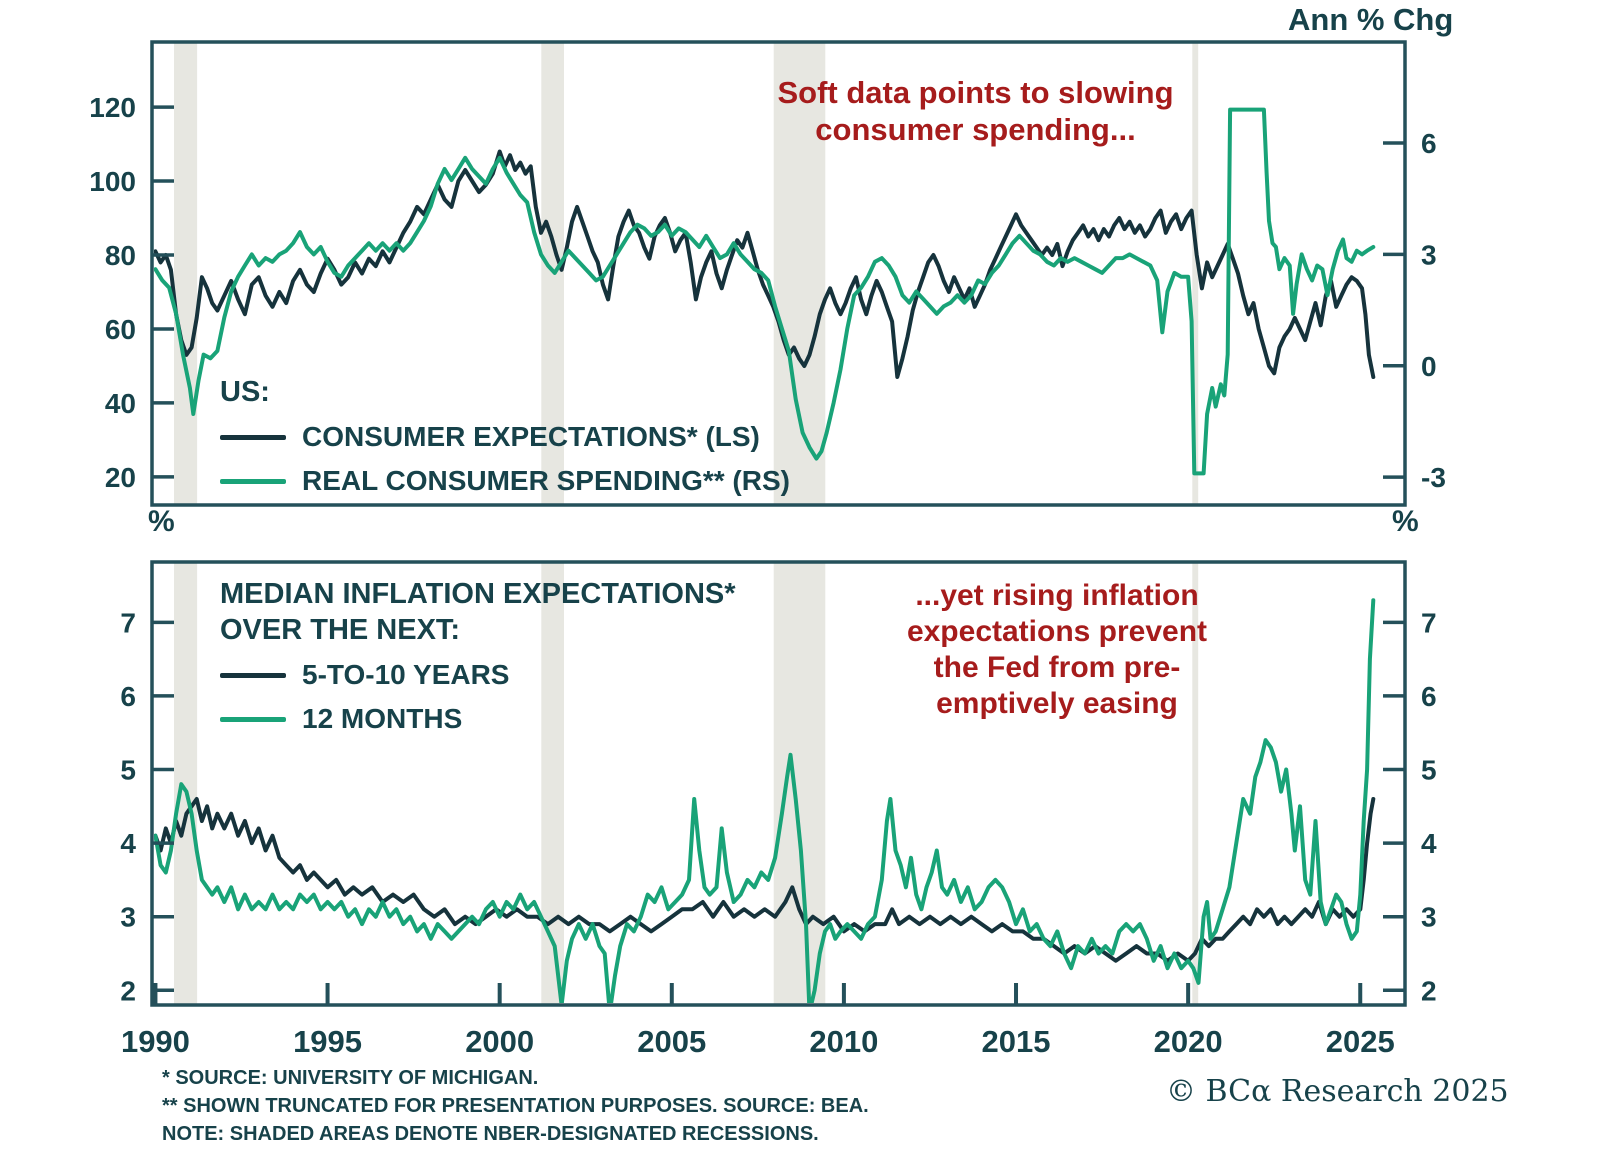 The width and height of the screenshot is (1600, 1169). Describe the element at coordinates (128, 622) in the screenshot. I see `left-axis-tick-label: 7` at that location.